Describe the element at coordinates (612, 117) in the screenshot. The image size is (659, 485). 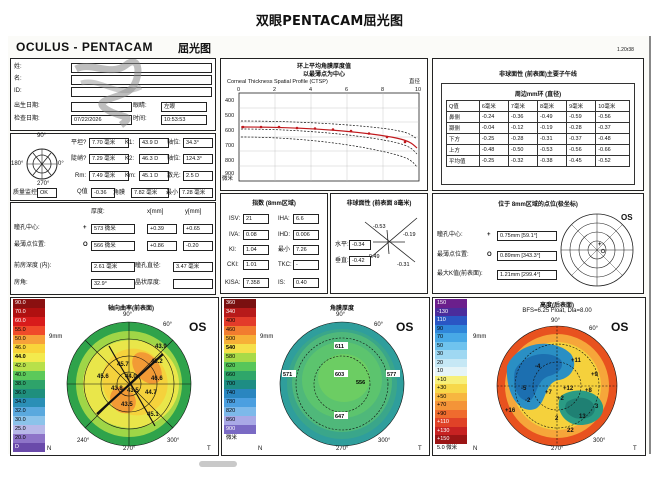
I see `zones-cell: -0.56` at that location.